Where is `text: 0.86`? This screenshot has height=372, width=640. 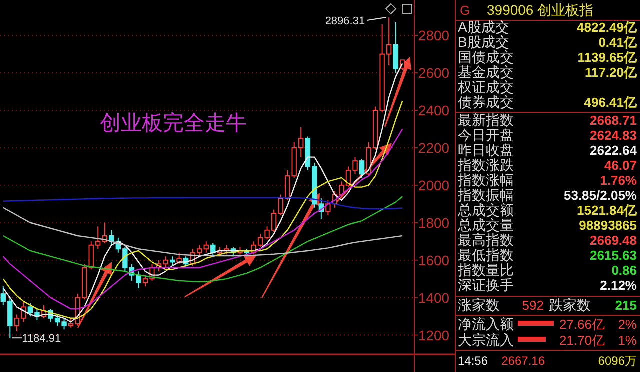
text: 0.86 is located at coordinates (624, 270).